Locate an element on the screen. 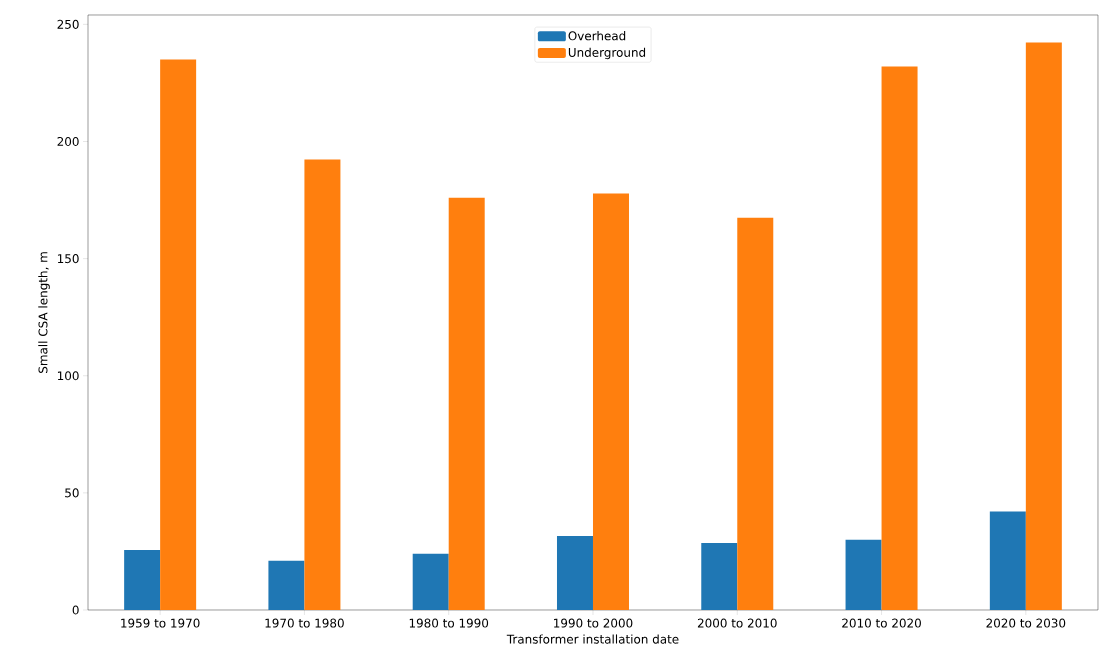 The width and height of the screenshot is (1101, 664). x-tick-label: 2010 to 2020 is located at coordinates (881, 623).